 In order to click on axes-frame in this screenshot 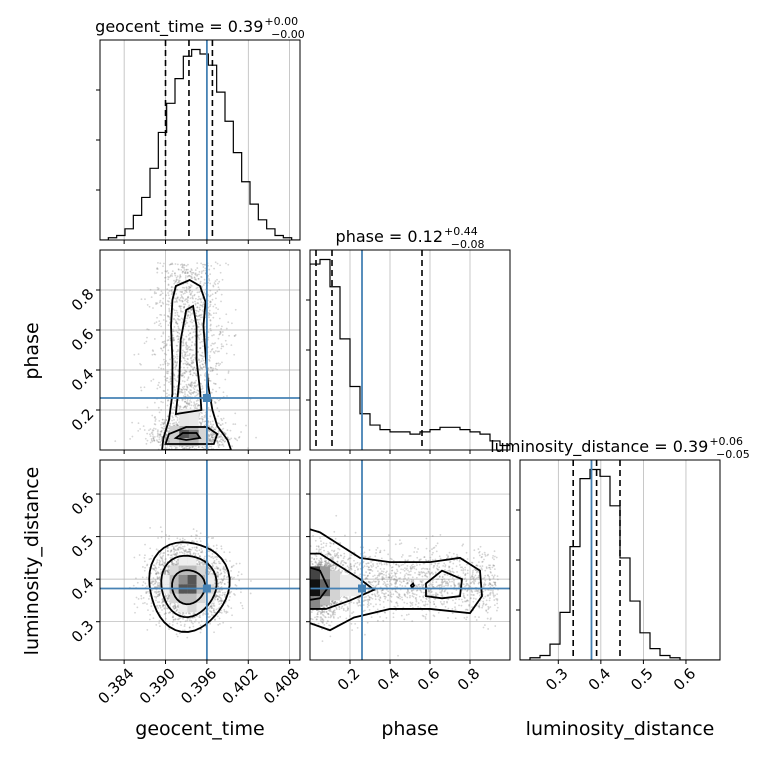, I will do `click(410, 350)`.